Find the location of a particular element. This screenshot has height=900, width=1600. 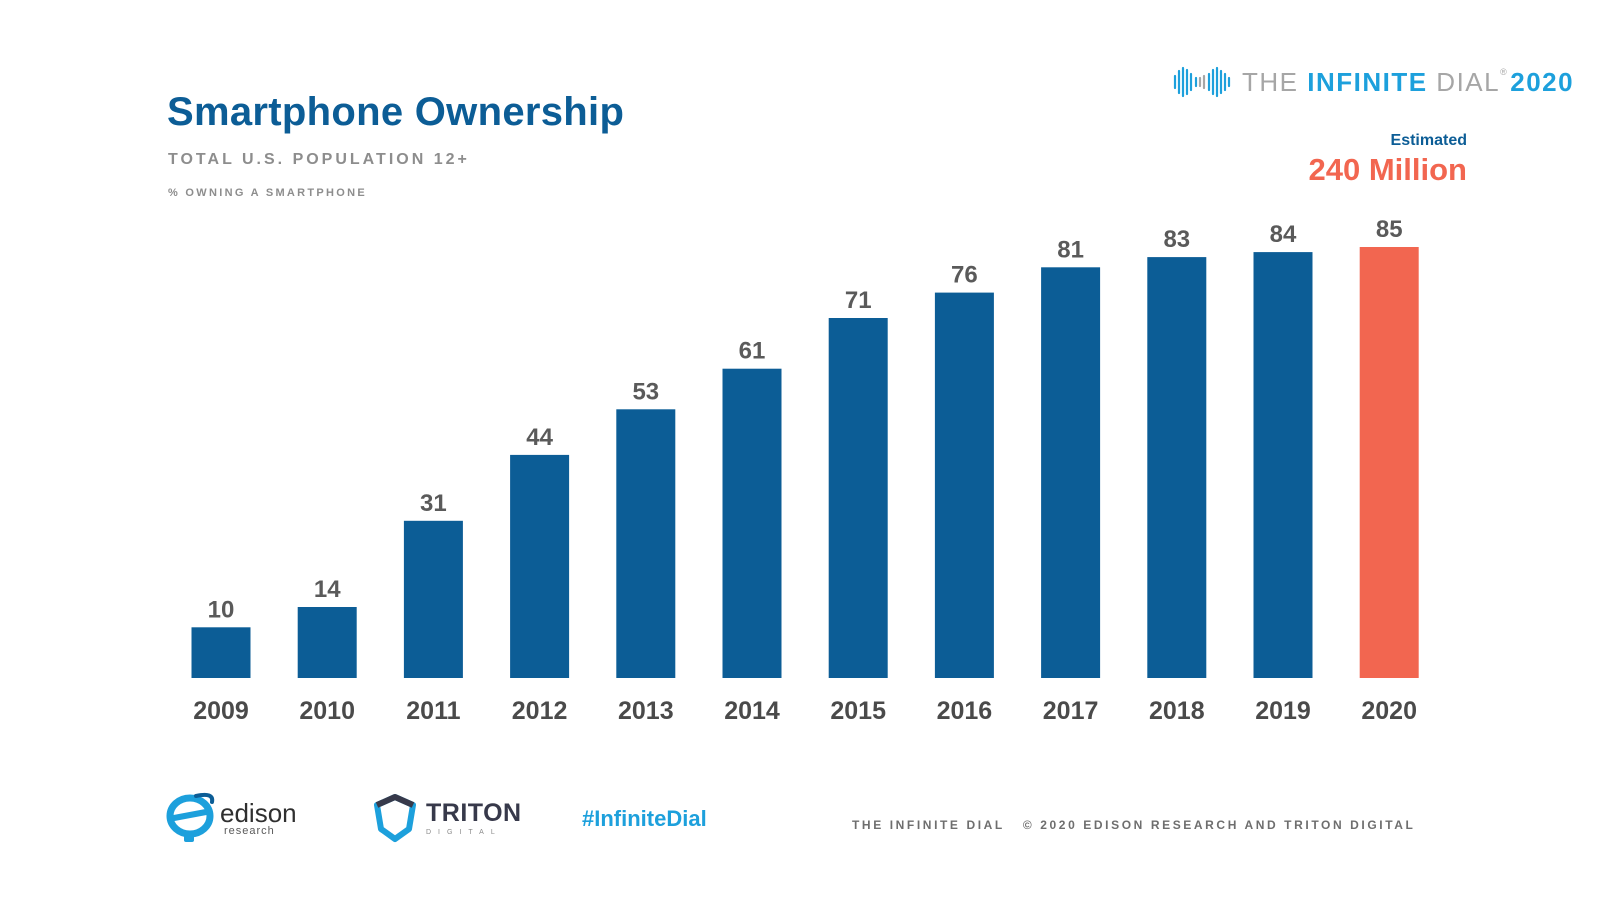

data-label-2015: 71 is located at coordinates (858, 300).